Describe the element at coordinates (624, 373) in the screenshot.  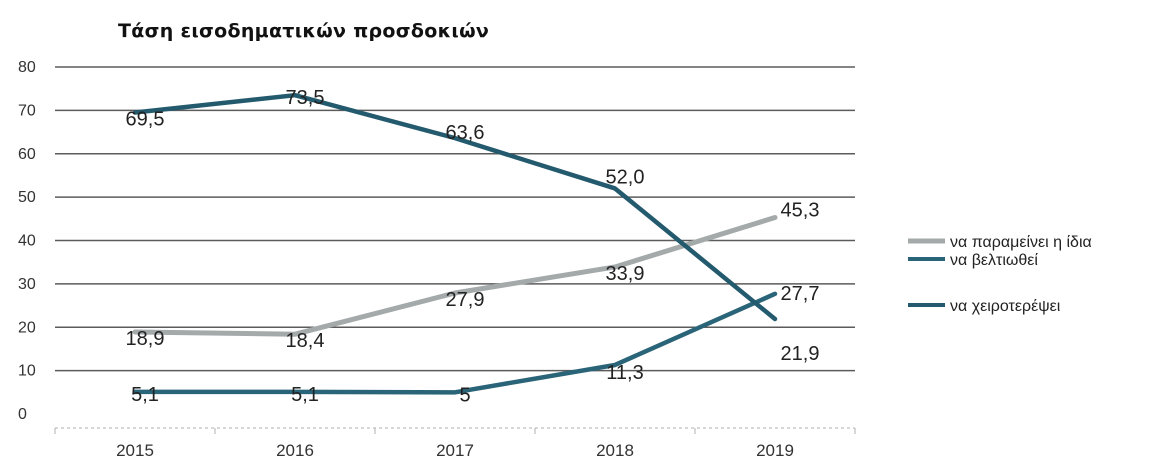
I see `data-label: 11,3` at that location.